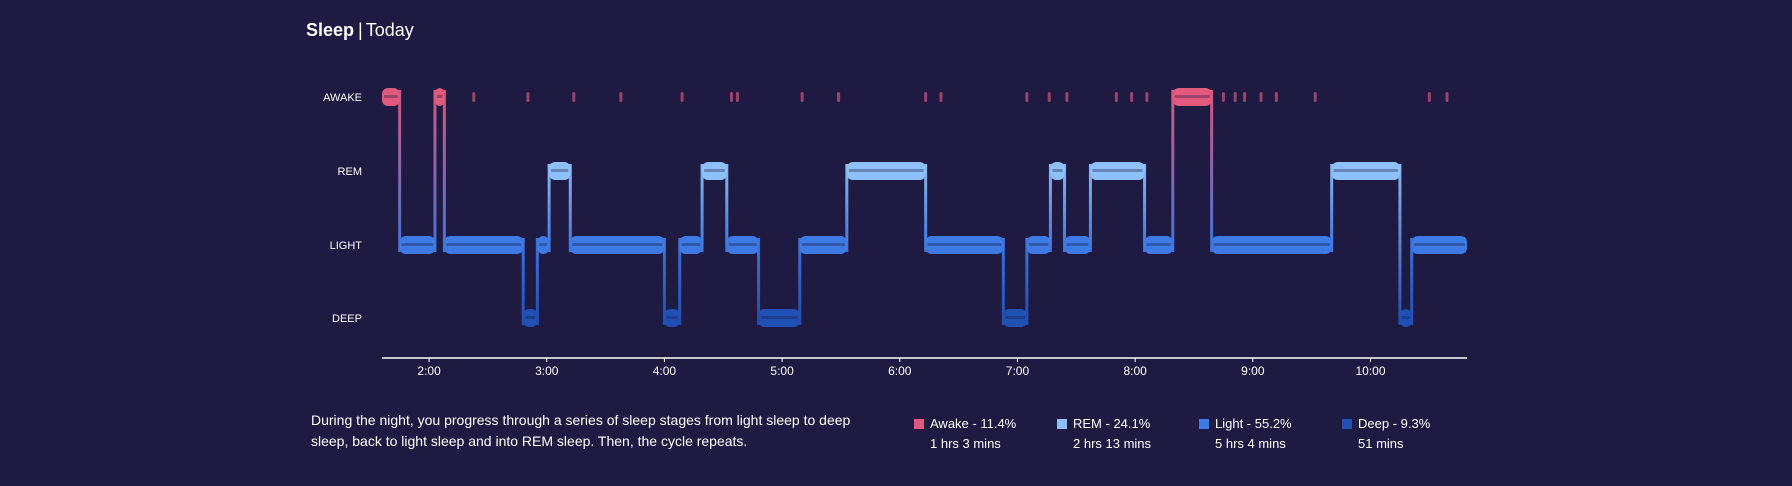  I want to click on legend-duration: 2 hrs 13 mins, so click(1112, 443).